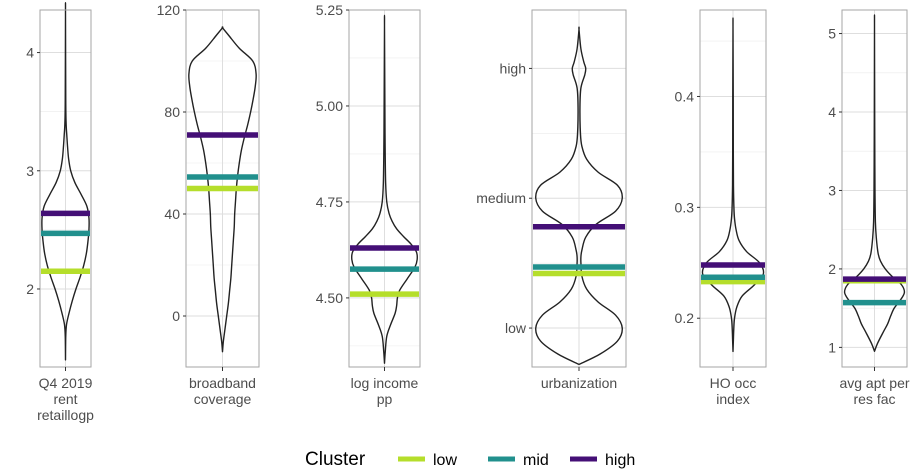 The image size is (919, 470). What do you see at coordinates (172, 214) in the screenshot?
I see `y-tick-label: 40` at bounding box center [172, 214].